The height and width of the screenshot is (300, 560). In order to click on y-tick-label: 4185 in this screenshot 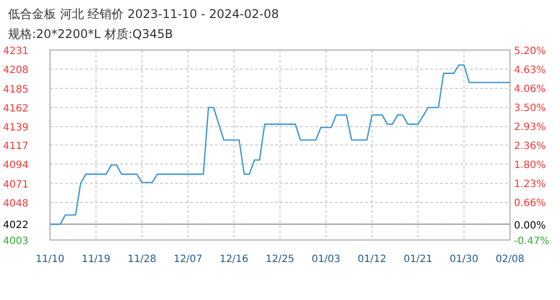, I will do `click(15, 90)`.